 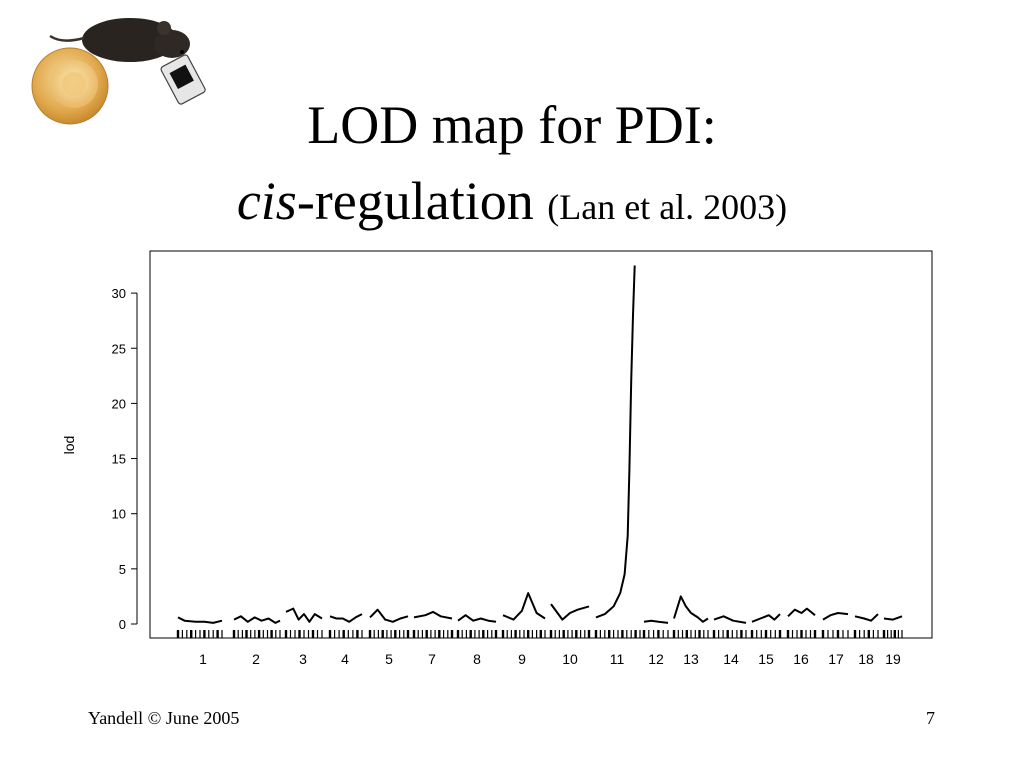 What do you see at coordinates (930, 718) in the screenshot?
I see `page-number: 7` at bounding box center [930, 718].